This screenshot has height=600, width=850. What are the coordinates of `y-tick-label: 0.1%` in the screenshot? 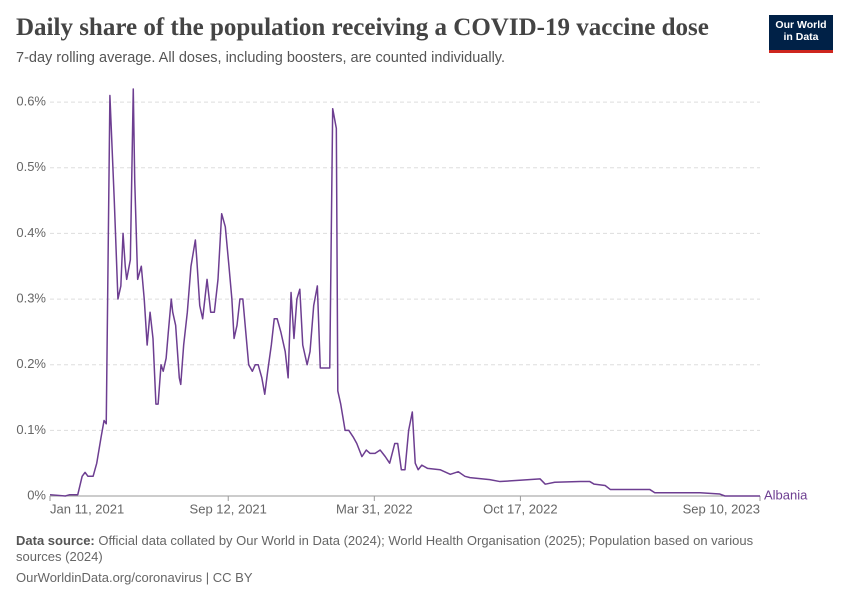 It's located at (31, 429).